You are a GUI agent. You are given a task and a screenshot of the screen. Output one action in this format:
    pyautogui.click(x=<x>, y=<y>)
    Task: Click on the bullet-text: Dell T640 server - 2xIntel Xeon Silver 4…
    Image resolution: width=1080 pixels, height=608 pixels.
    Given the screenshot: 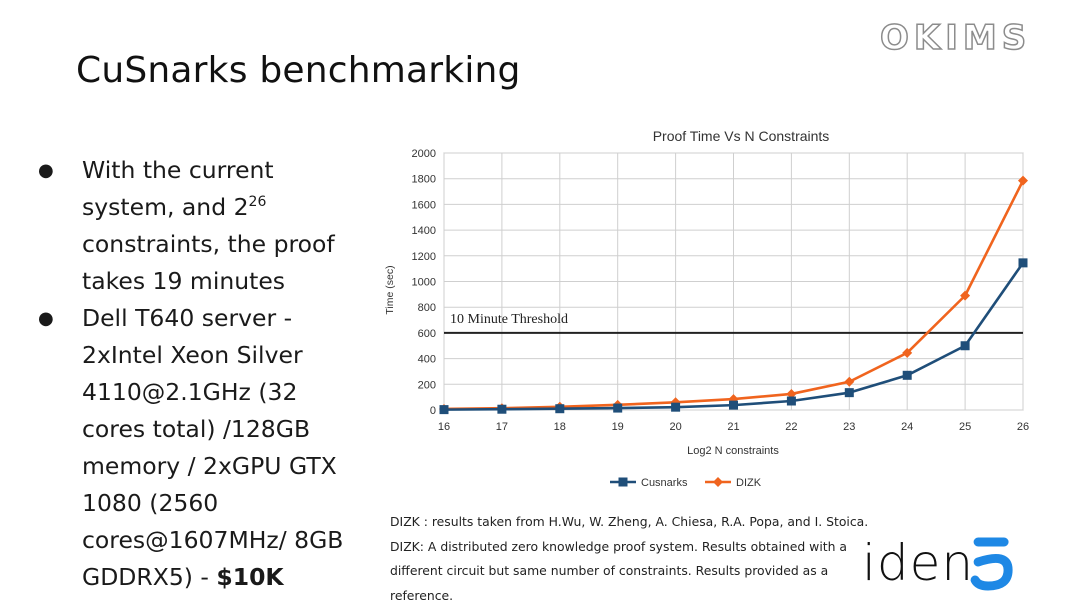 What is the action you would take?
    pyautogui.click(x=213, y=447)
    